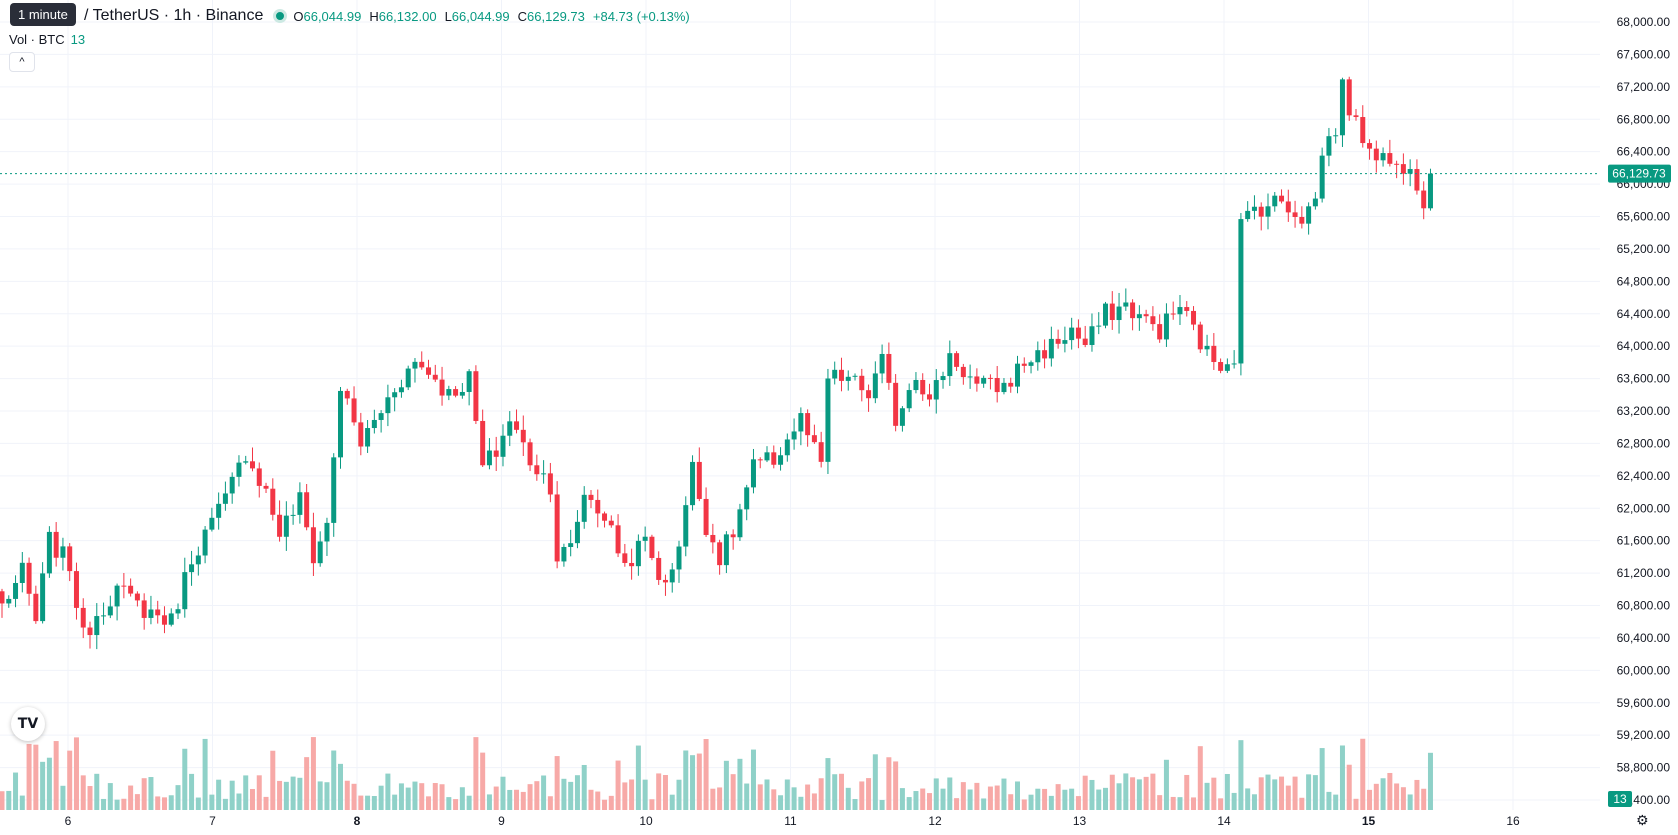 The image size is (1678, 835). Describe the element at coordinates (28, 724) in the screenshot. I see `tradingview-logo-icon: TV` at that location.